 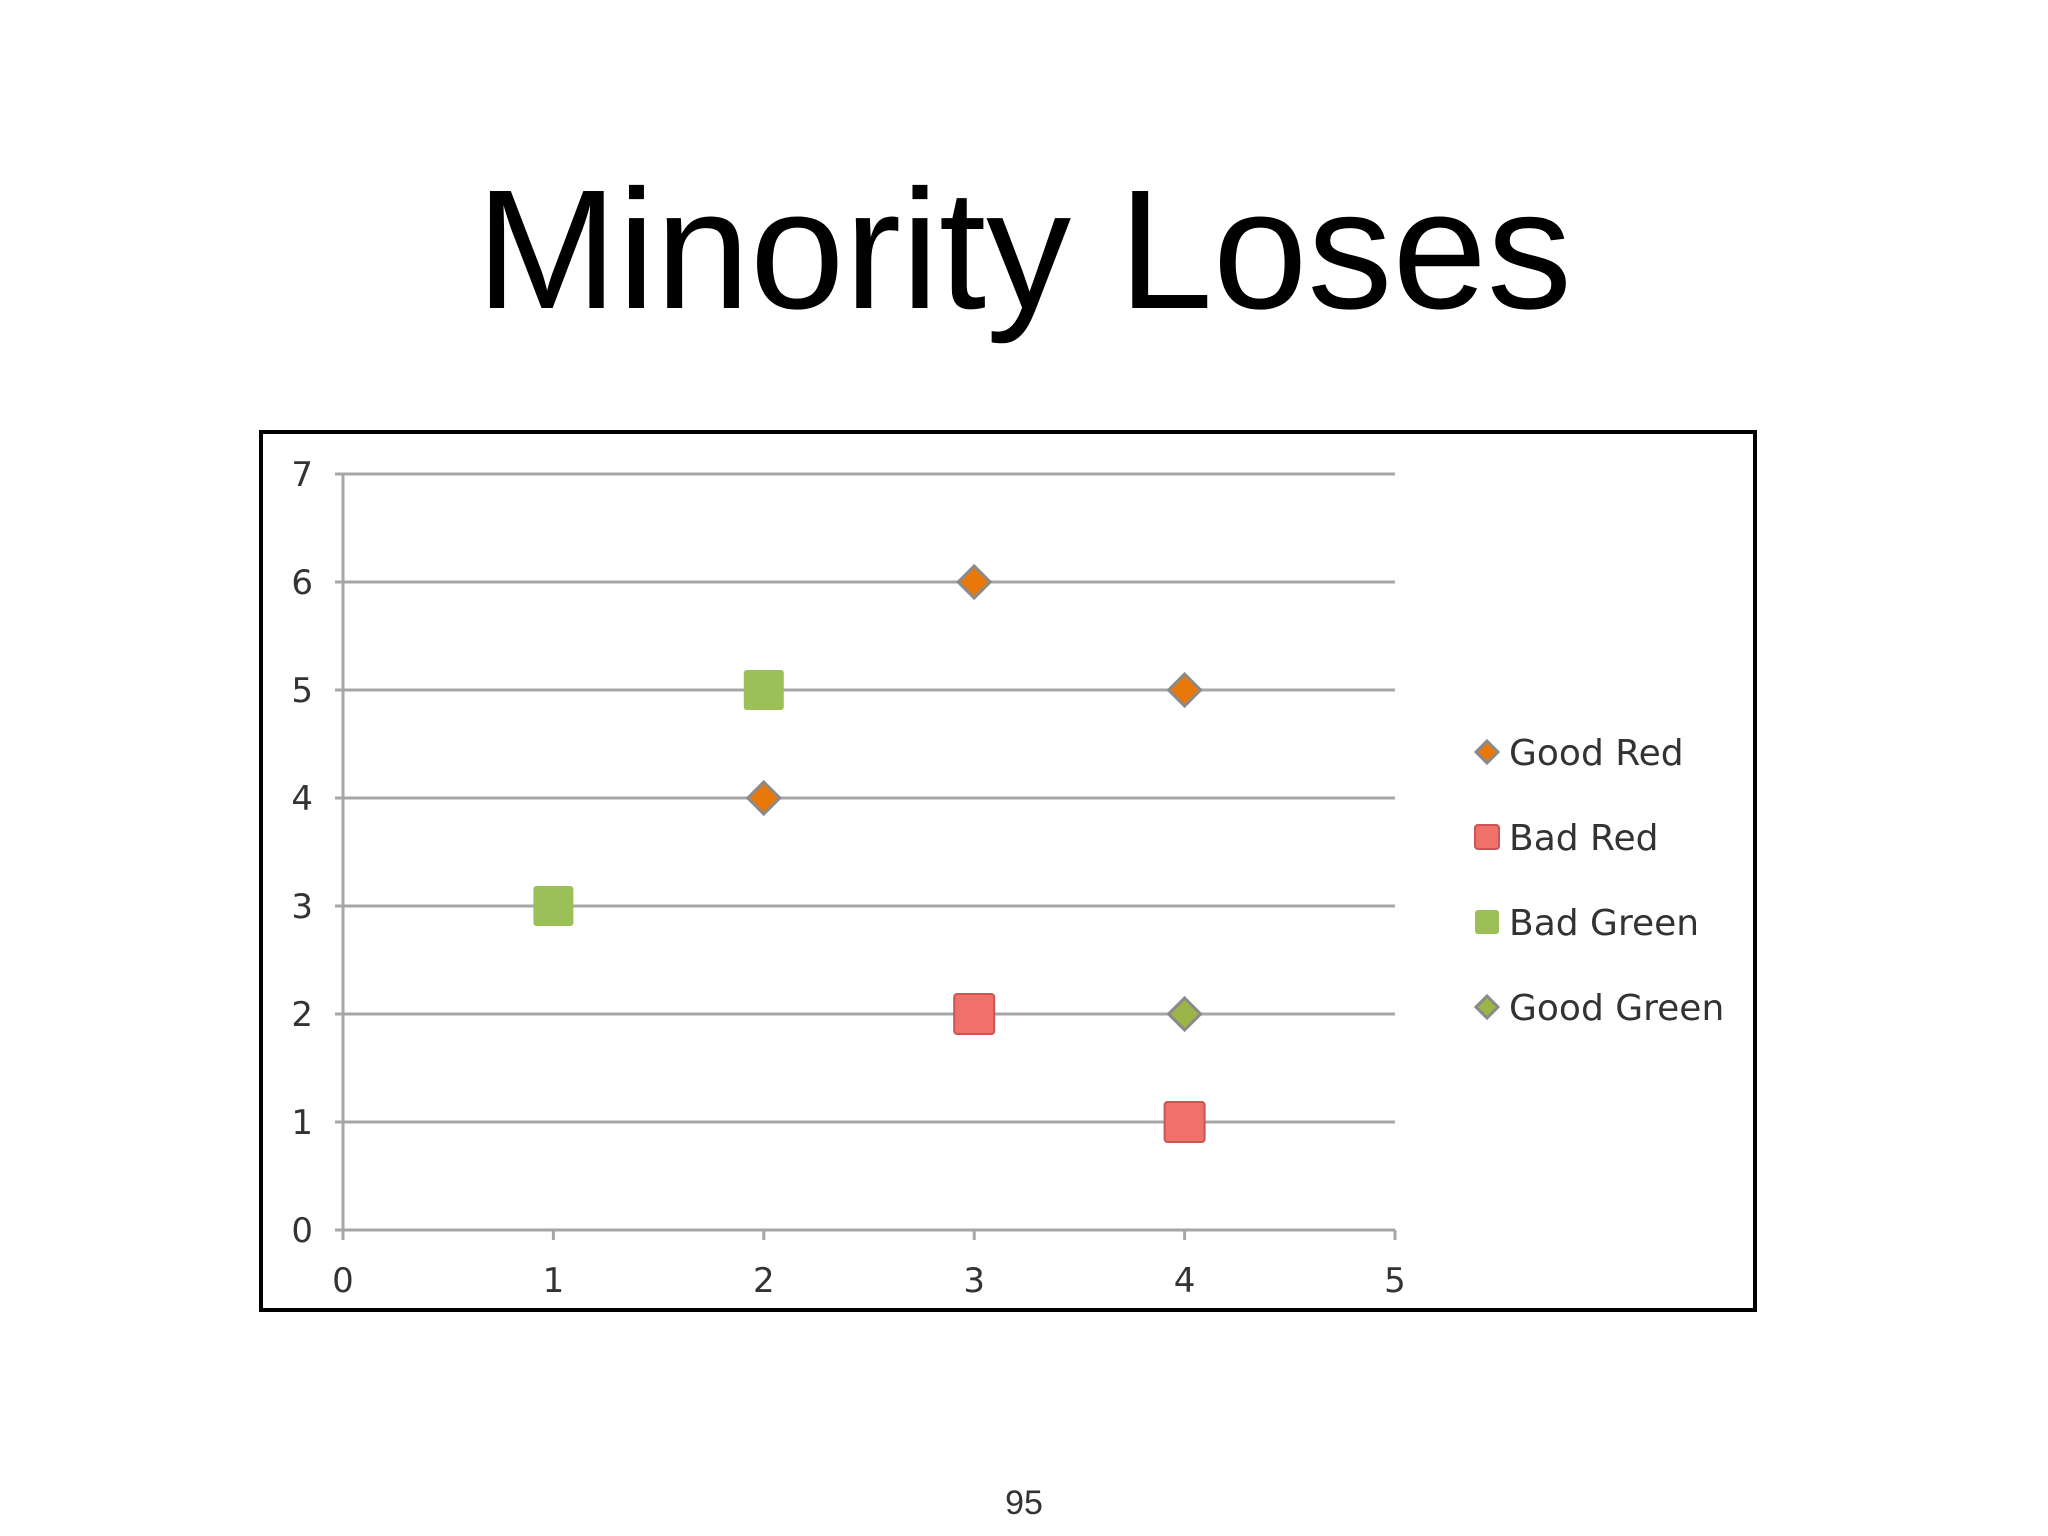 I want to click on x-tick-label: 2, so click(x=764, y=1281).